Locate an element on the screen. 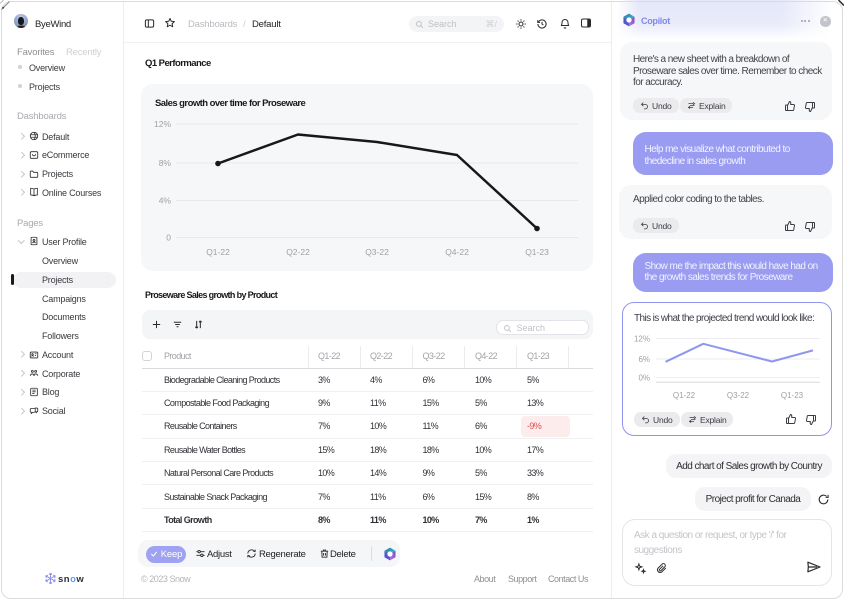 Image resolution: width=844 pixels, height=600 pixels. svg-text: Q4-22 is located at coordinates (457, 252).